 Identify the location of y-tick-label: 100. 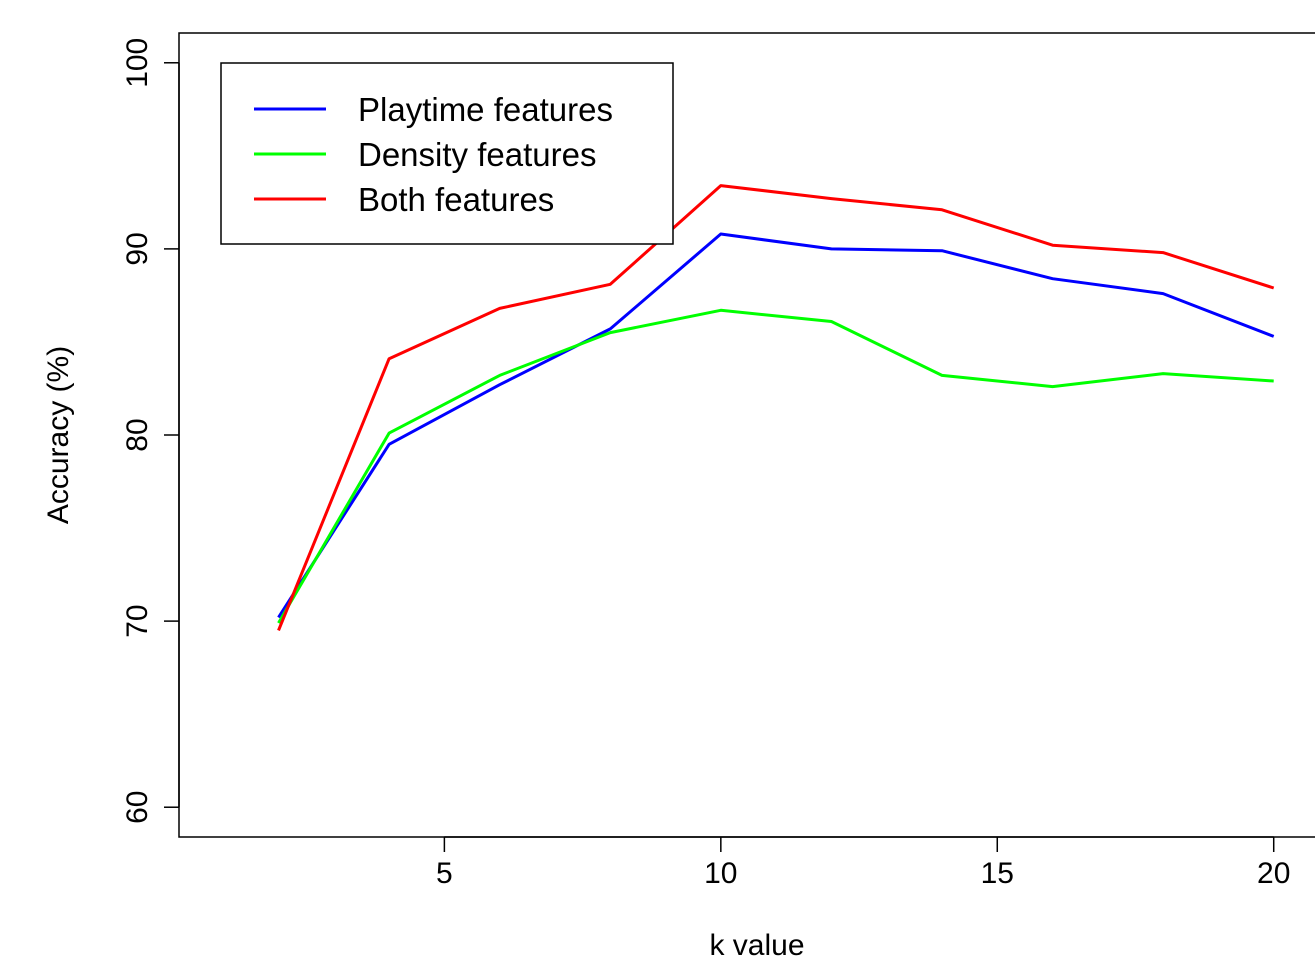
(137, 63).